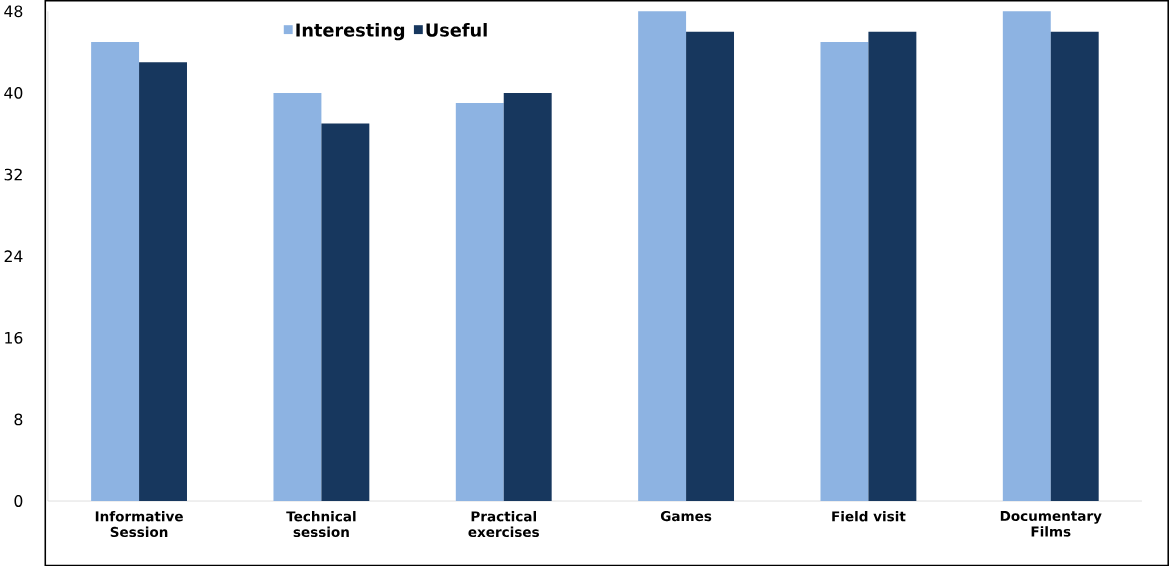 Image resolution: width=1169 pixels, height=566 pixels. What do you see at coordinates (686, 516) in the screenshot?
I see `x-tick-label: Games` at bounding box center [686, 516].